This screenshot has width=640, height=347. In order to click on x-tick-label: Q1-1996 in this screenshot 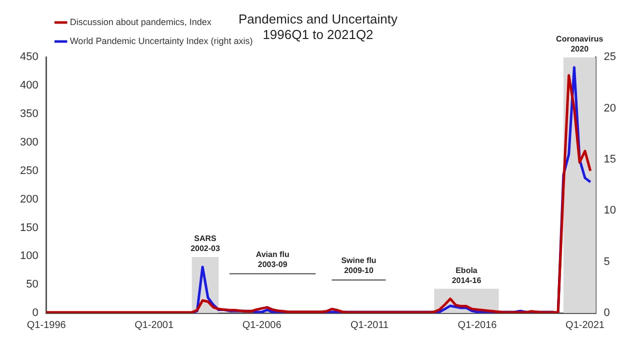, I will do `click(46, 325)`.